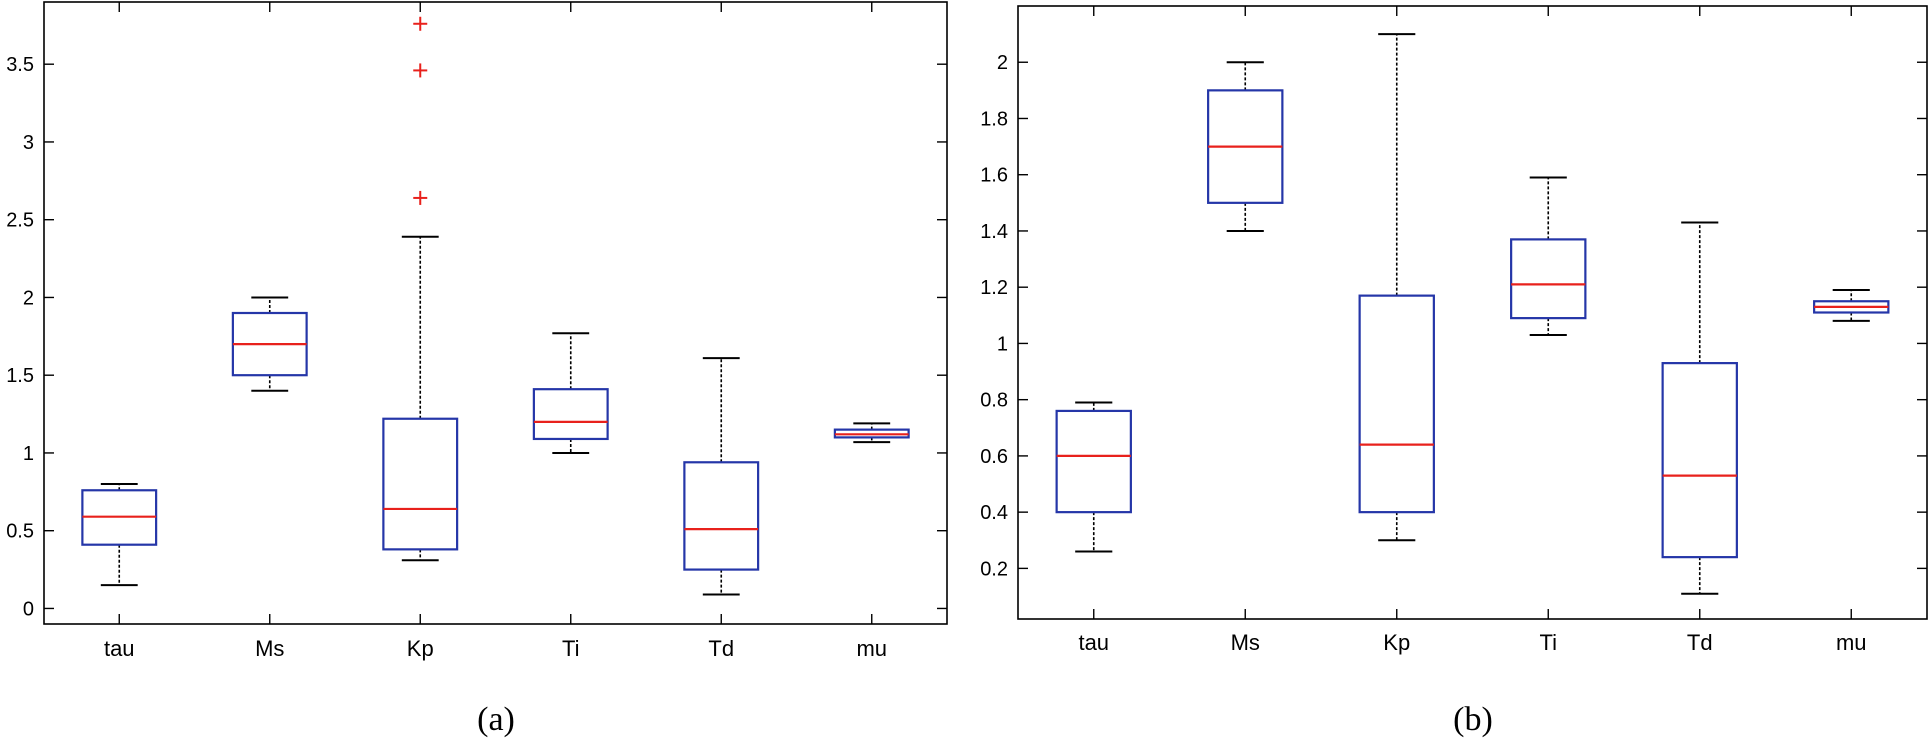 The image size is (1931, 738). What do you see at coordinates (20, 376) in the screenshot?
I see `y-tick-label: 1.5` at bounding box center [20, 376].